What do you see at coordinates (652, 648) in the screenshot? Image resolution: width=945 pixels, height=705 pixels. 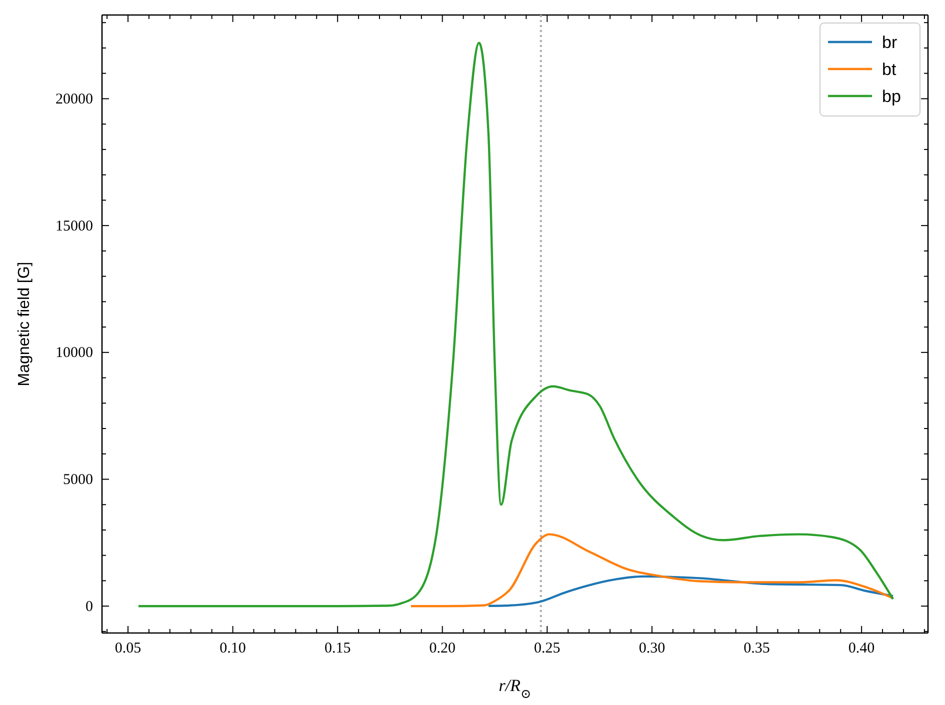 I see `x-tick-label: 0.30` at bounding box center [652, 648].